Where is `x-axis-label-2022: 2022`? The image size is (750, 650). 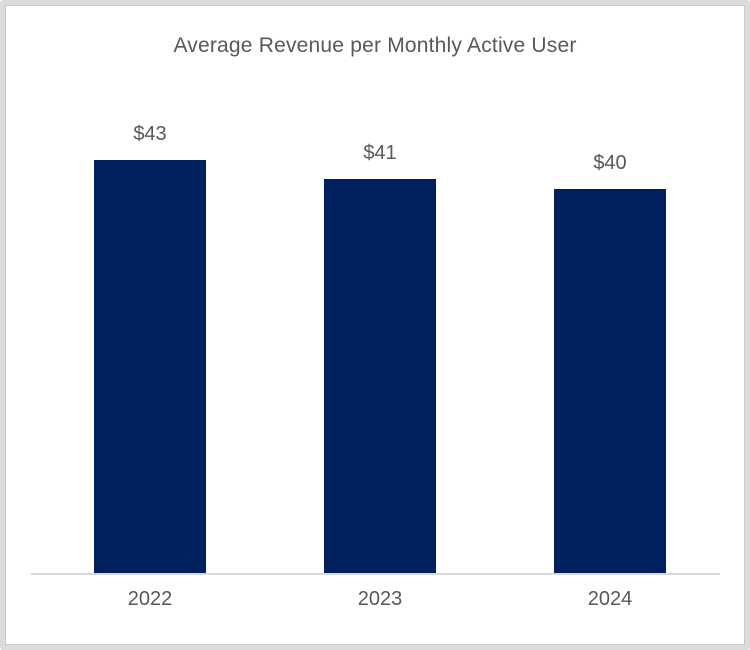
x-axis-label-2022: 2022 is located at coordinates (150, 599).